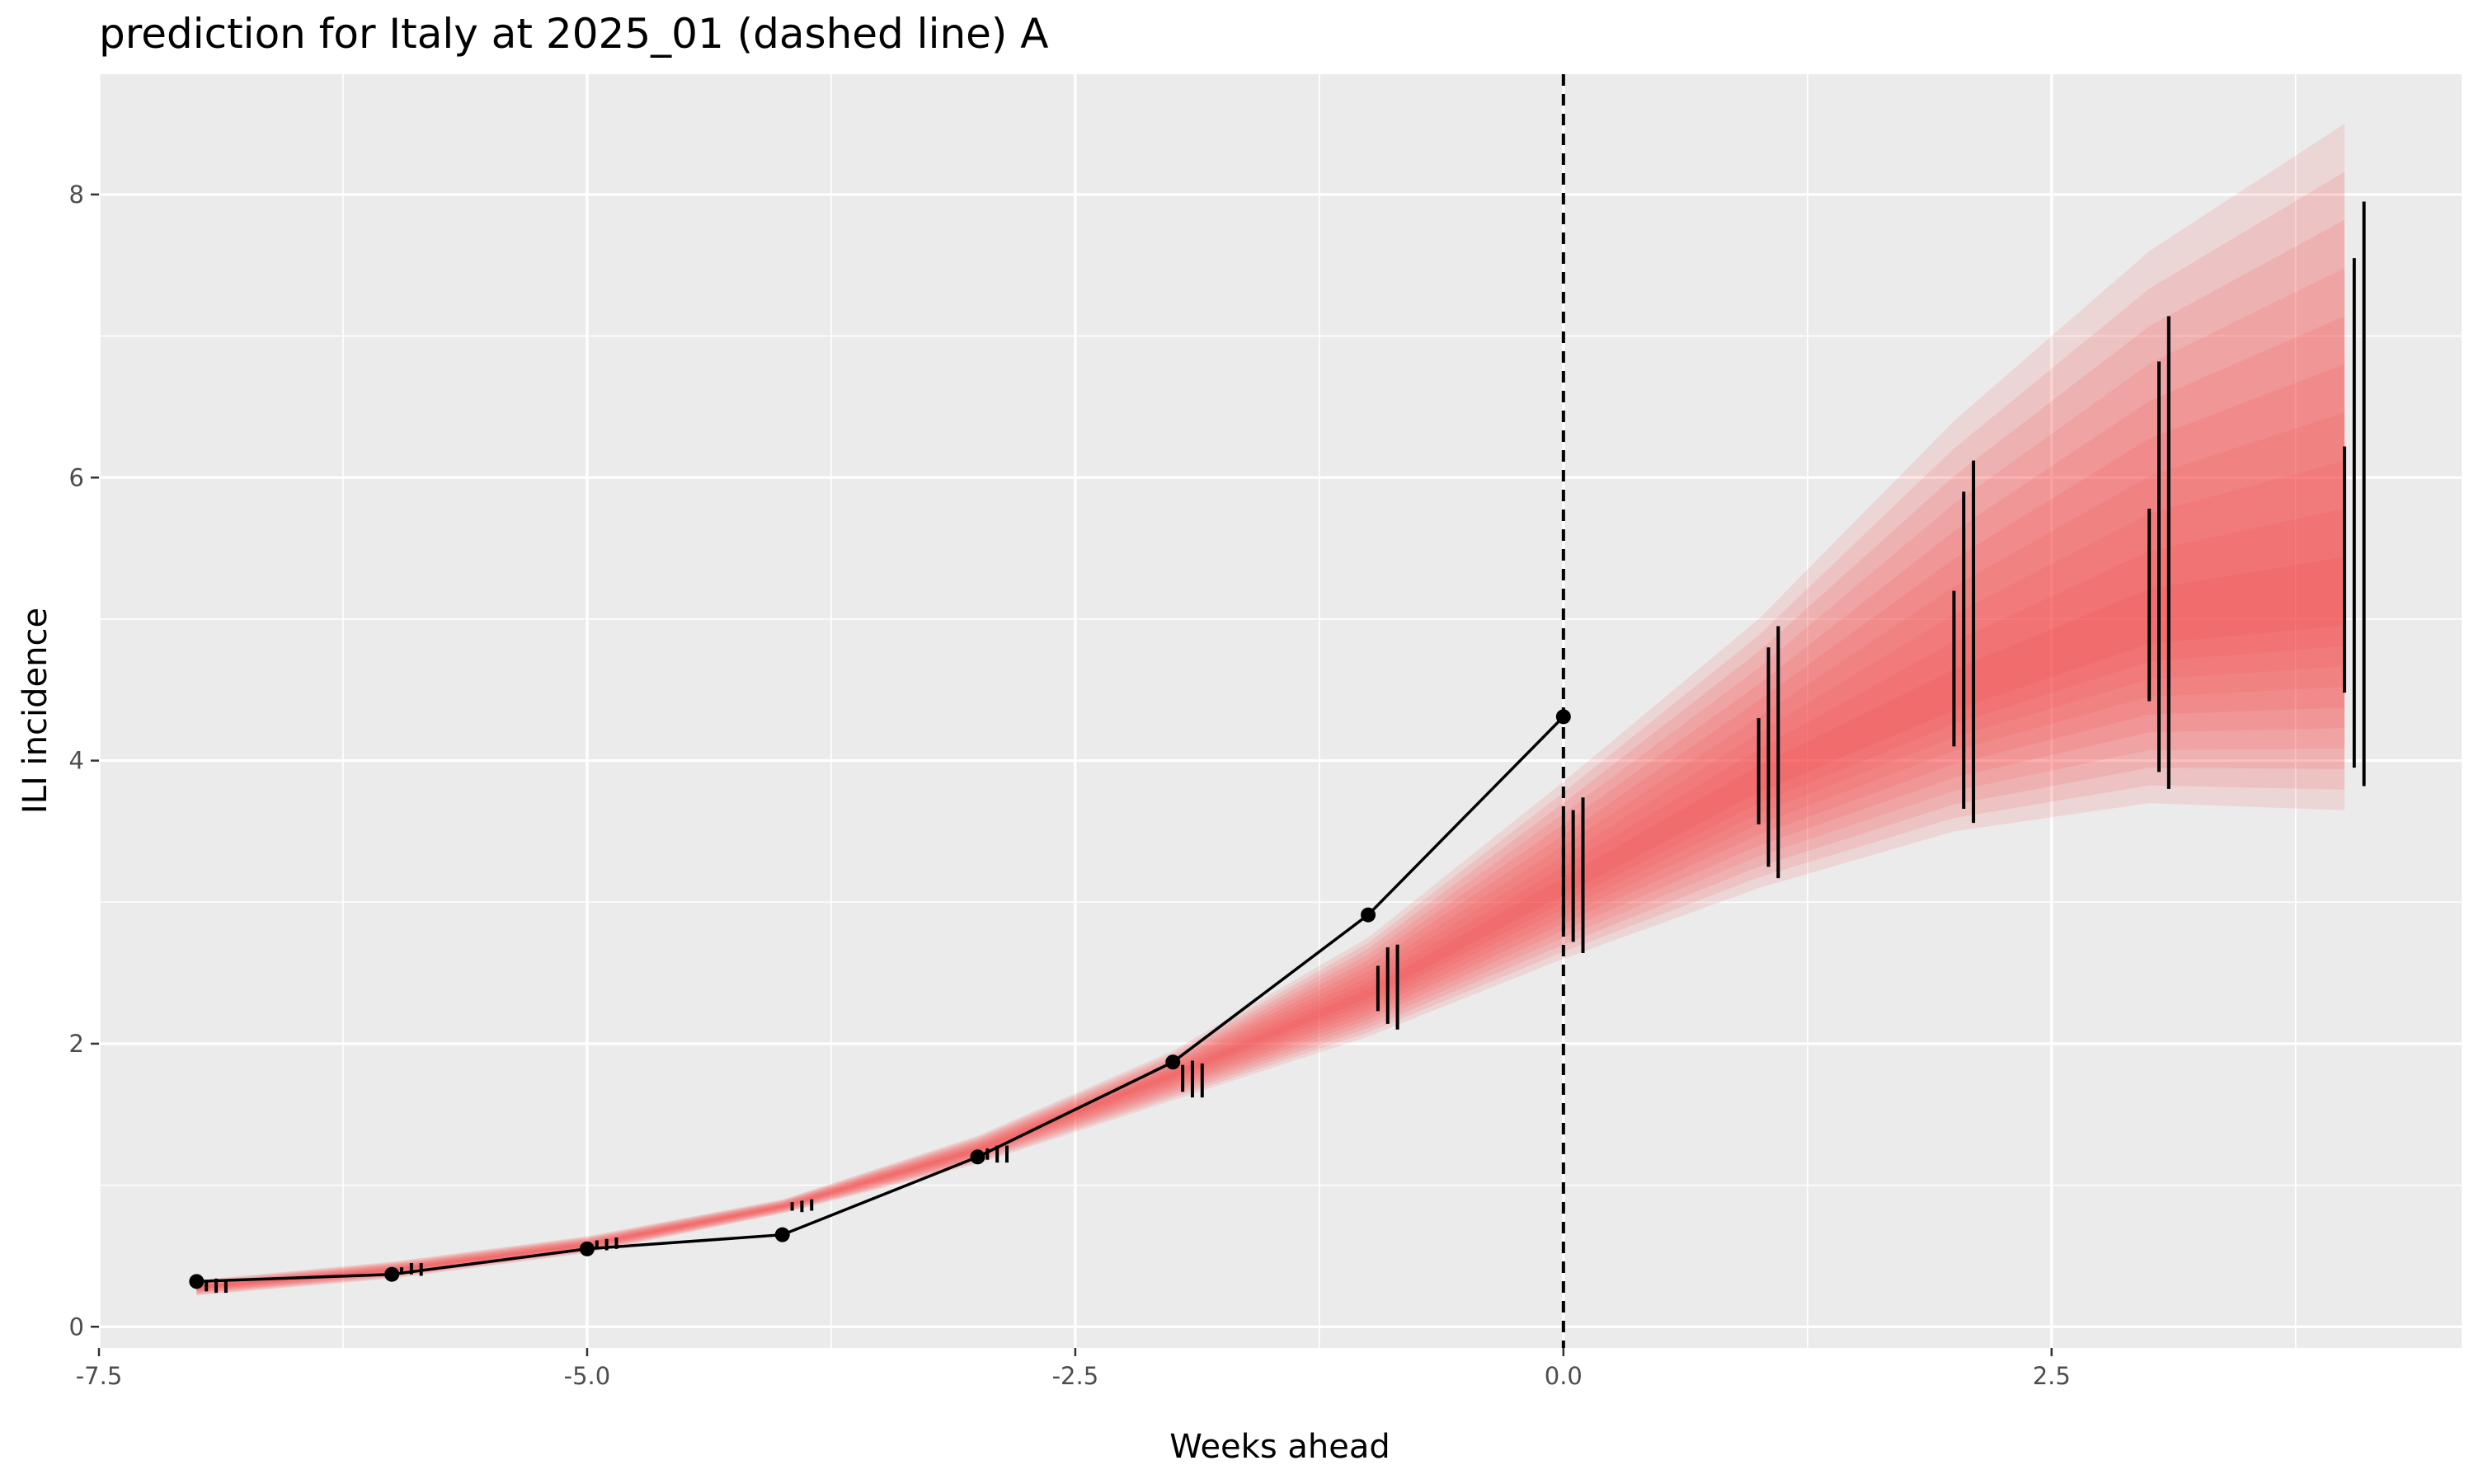 This screenshot has width=2474, height=1484. Describe the element at coordinates (99, 1376) in the screenshot. I see `x-tick-label: -7.5` at that location.